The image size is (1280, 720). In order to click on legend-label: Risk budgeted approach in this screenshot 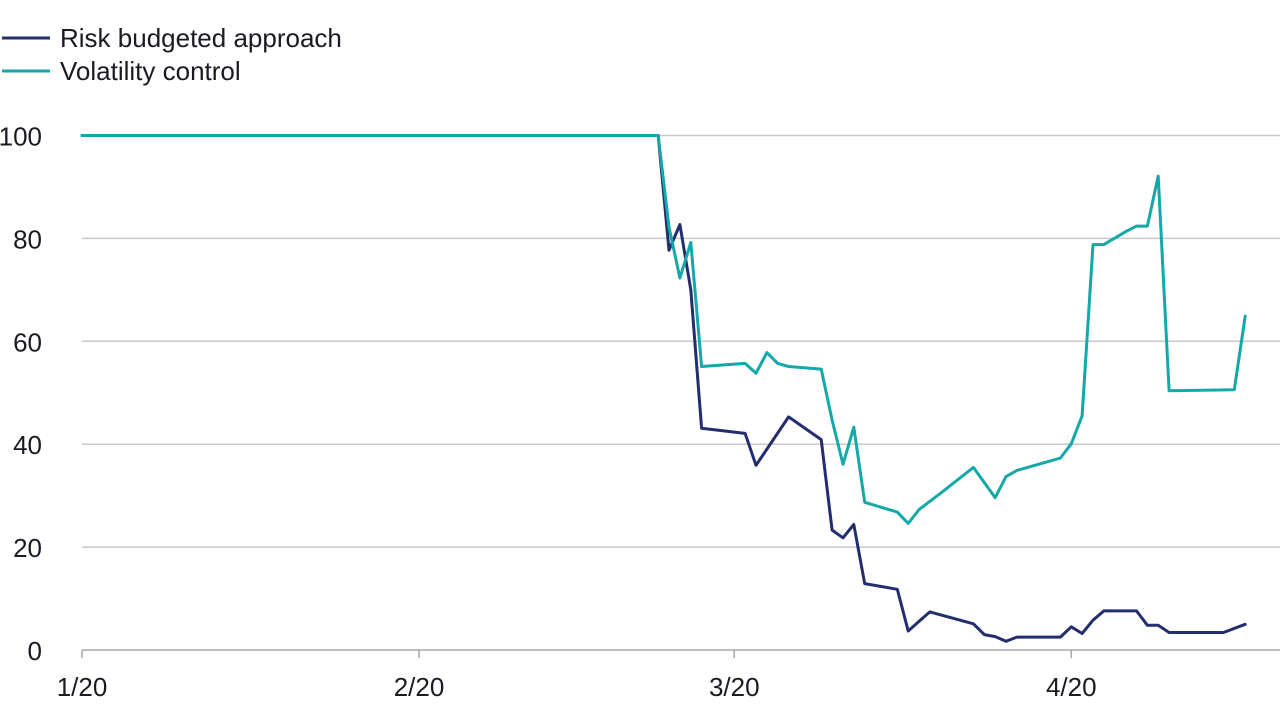, I will do `click(201, 38)`.